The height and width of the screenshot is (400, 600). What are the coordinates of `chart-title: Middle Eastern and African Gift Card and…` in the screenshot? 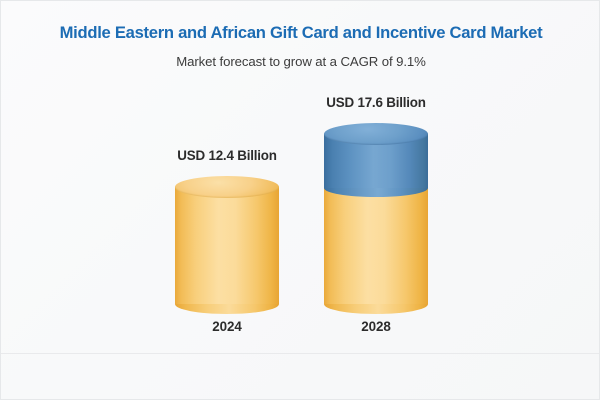 It's located at (301, 32).